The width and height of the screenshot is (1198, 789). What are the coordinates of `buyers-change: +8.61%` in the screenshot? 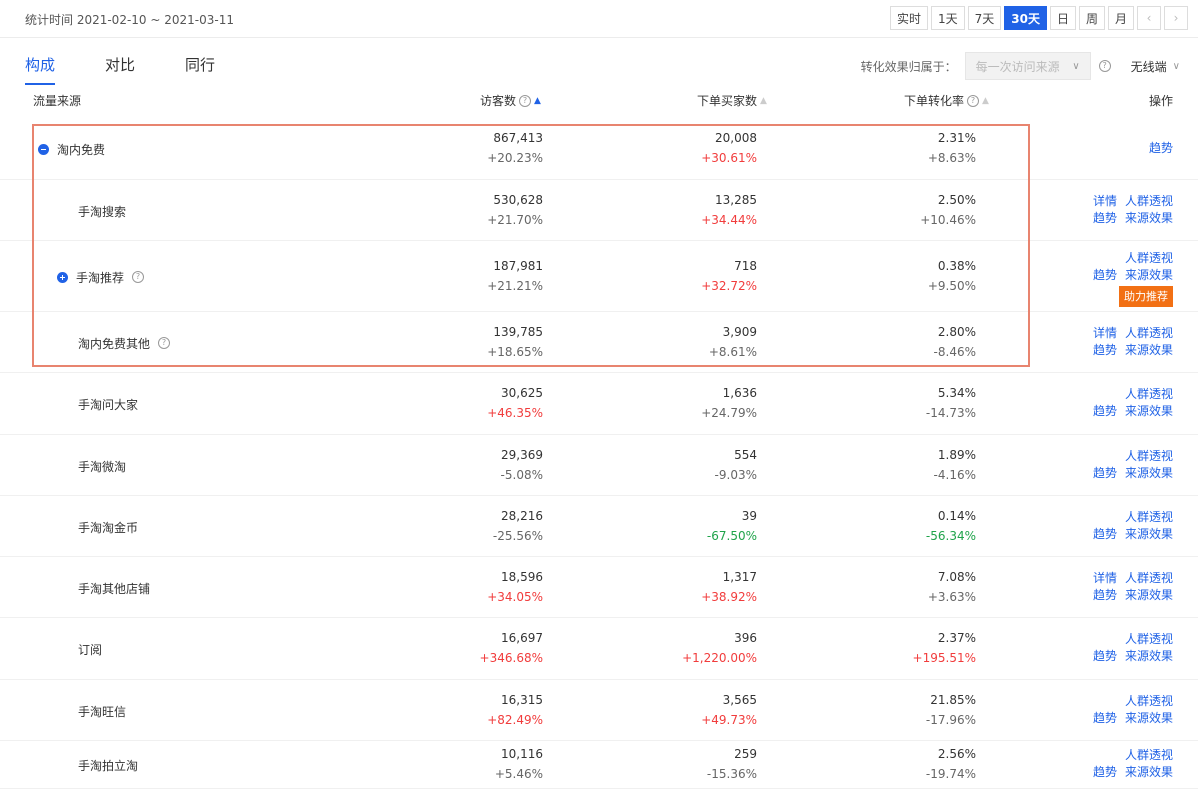 It's located at (732, 351).